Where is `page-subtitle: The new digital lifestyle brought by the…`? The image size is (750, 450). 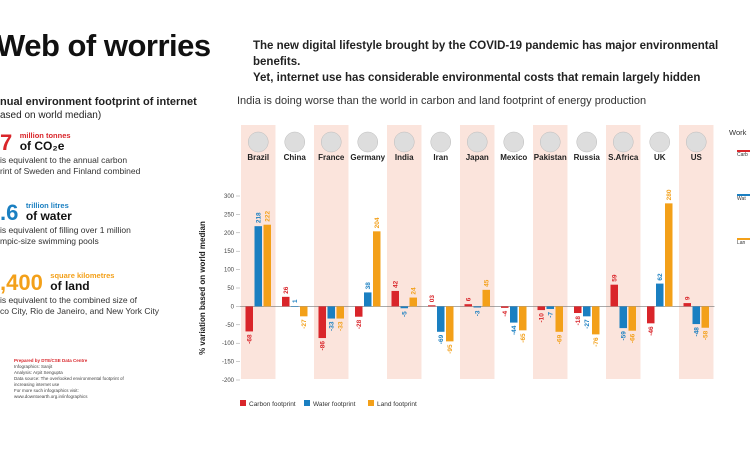 page-subtitle: The new digital lifestyle brought by the… is located at coordinates (501, 62).